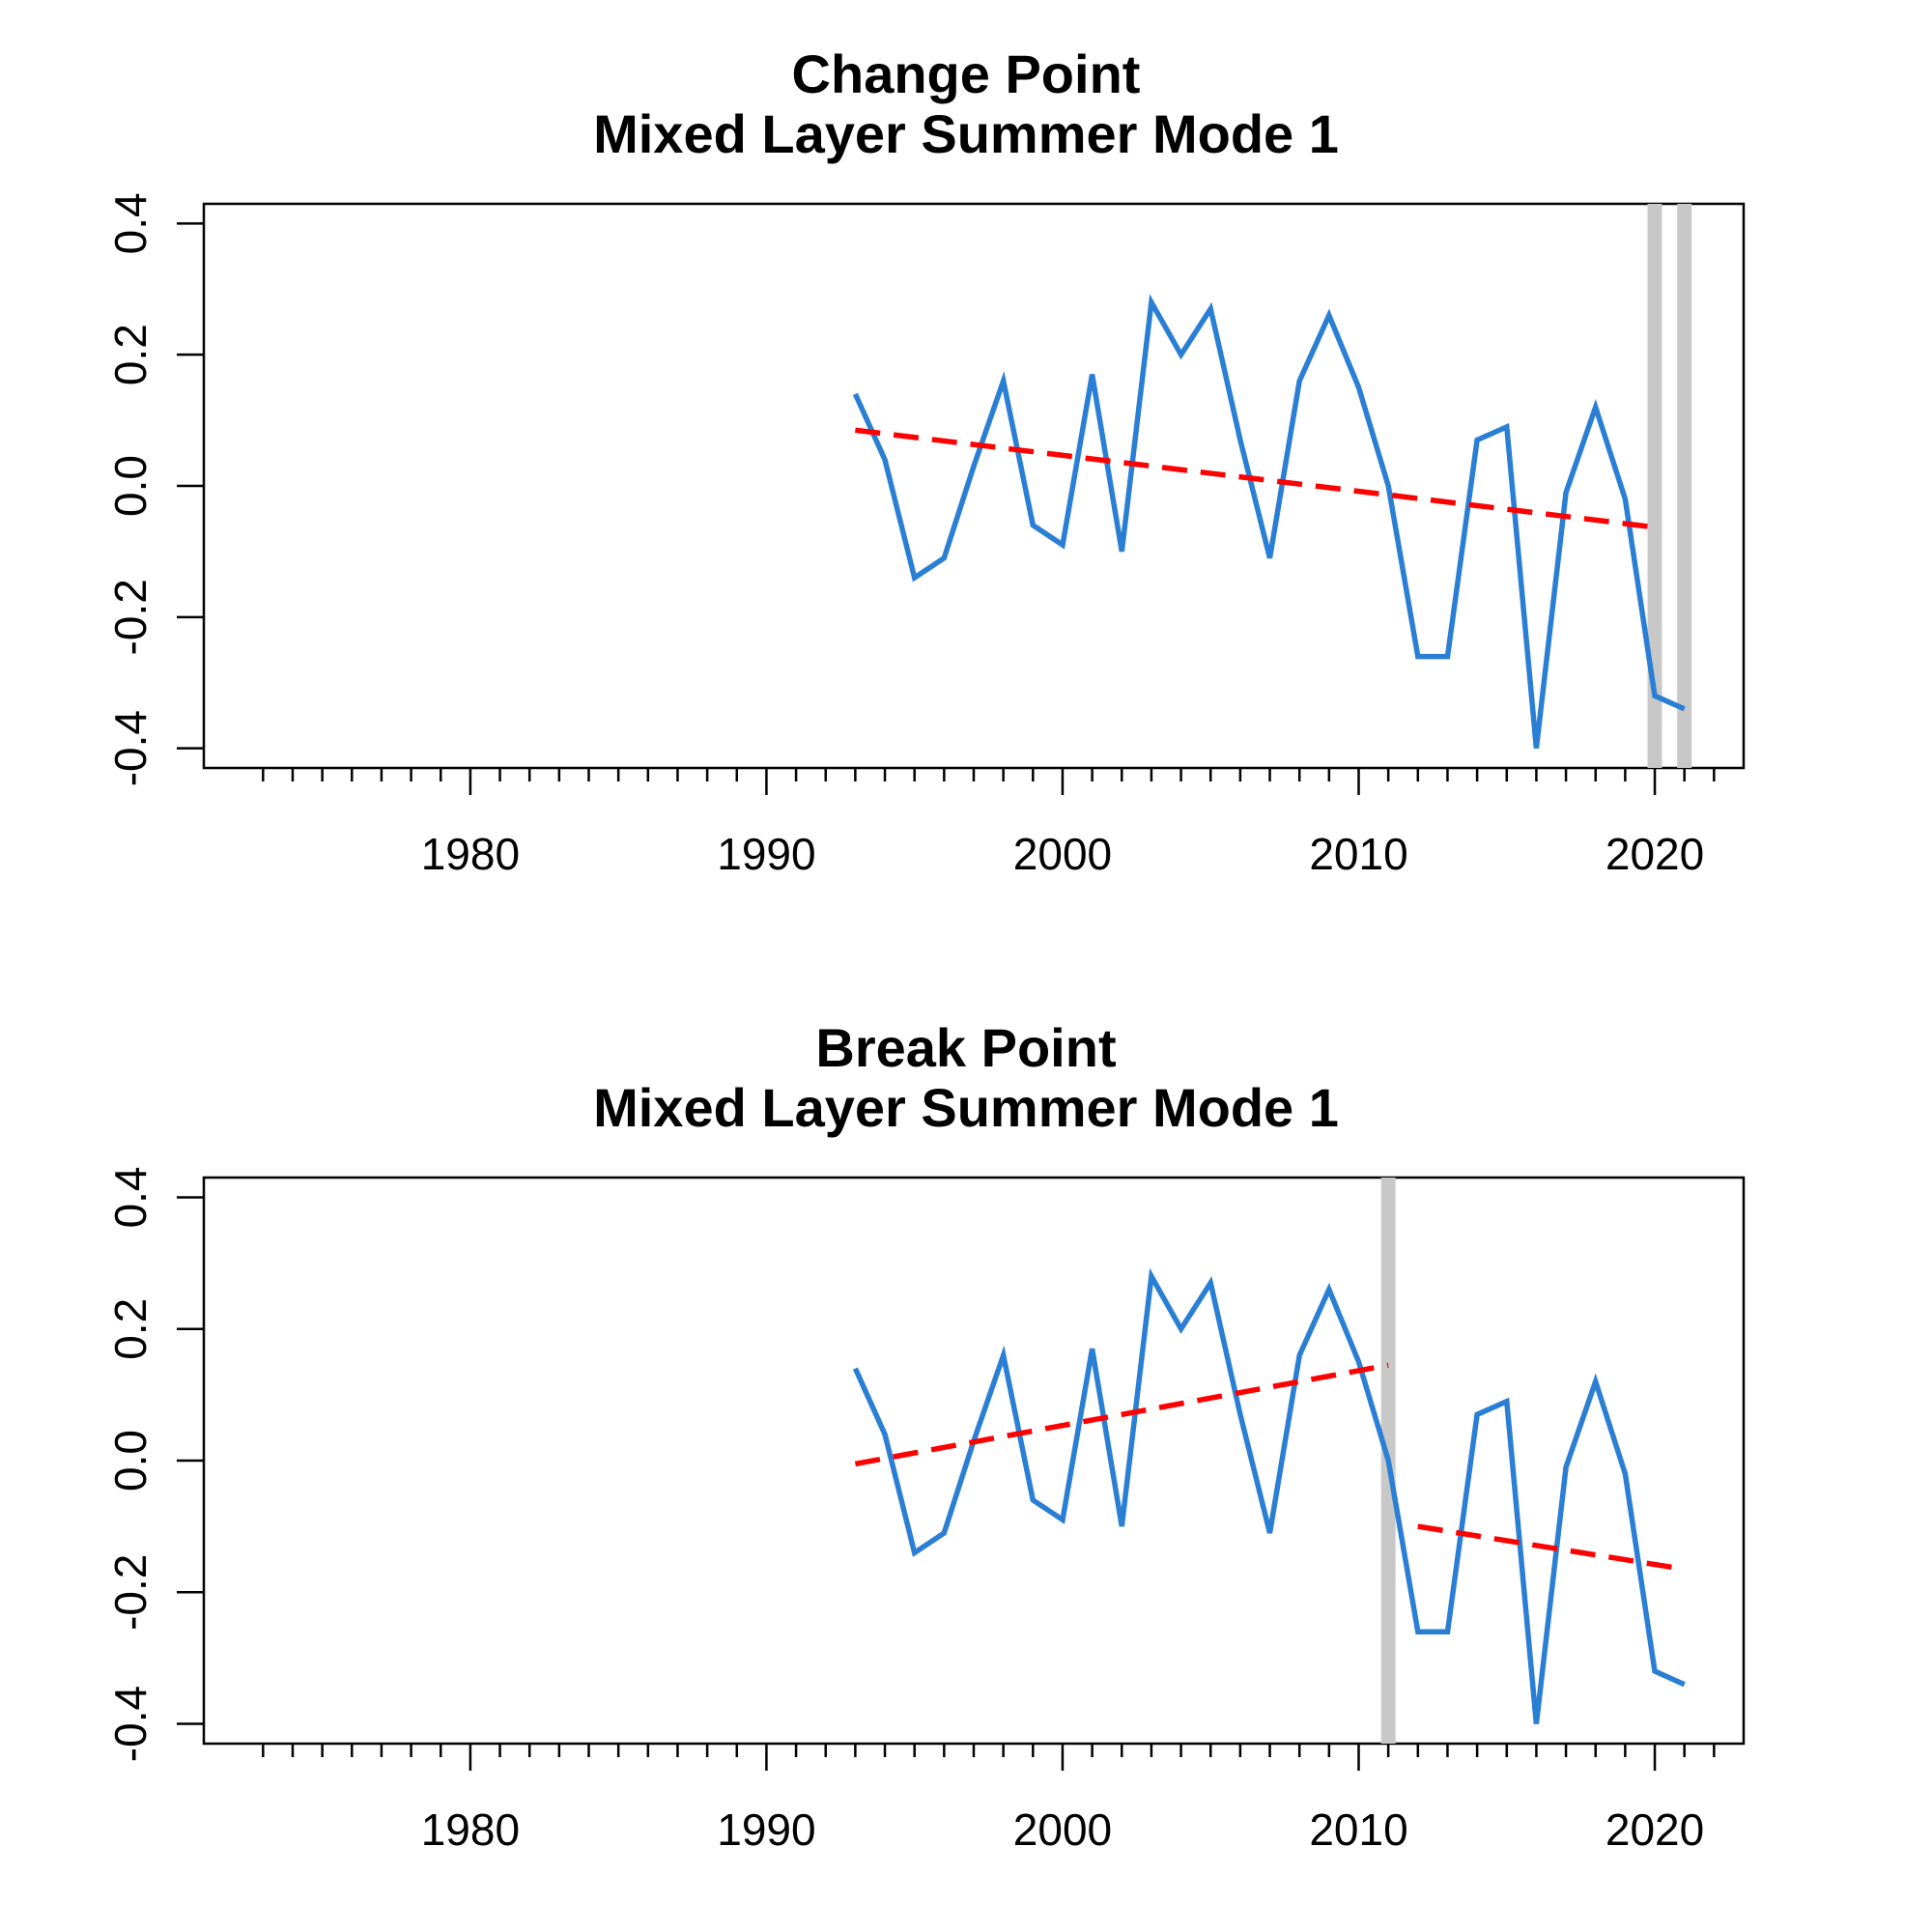 This screenshot has width=1932, height=1932. Describe the element at coordinates (966, 73) in the screenshot. I see `panel-title: Change Point` at that location.